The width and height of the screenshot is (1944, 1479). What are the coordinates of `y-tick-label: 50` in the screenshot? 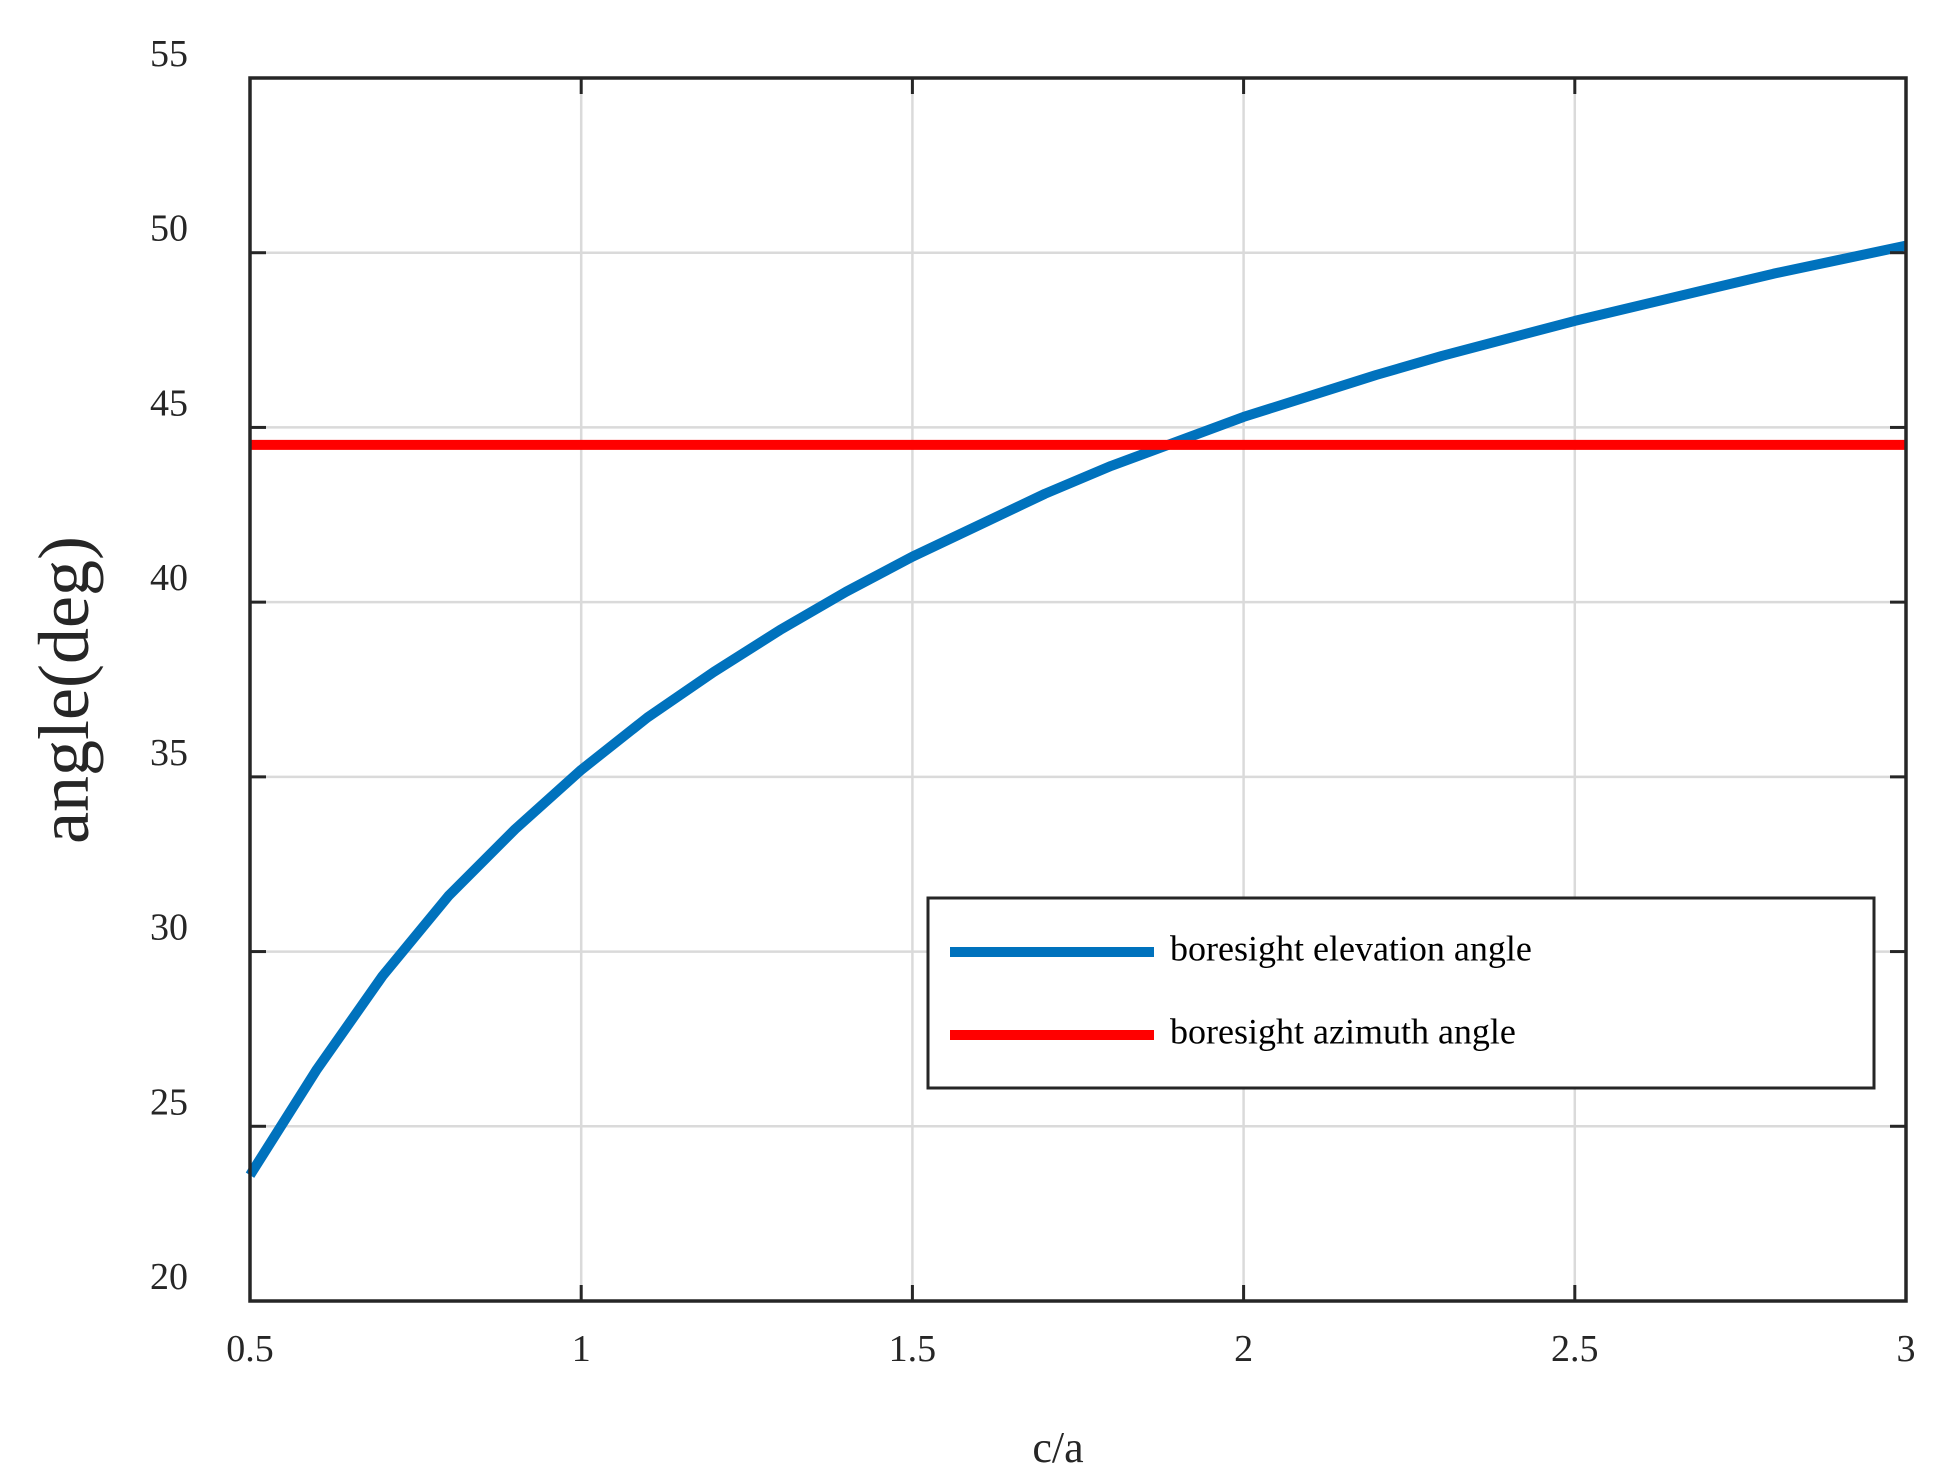 It's located at (169, 229).